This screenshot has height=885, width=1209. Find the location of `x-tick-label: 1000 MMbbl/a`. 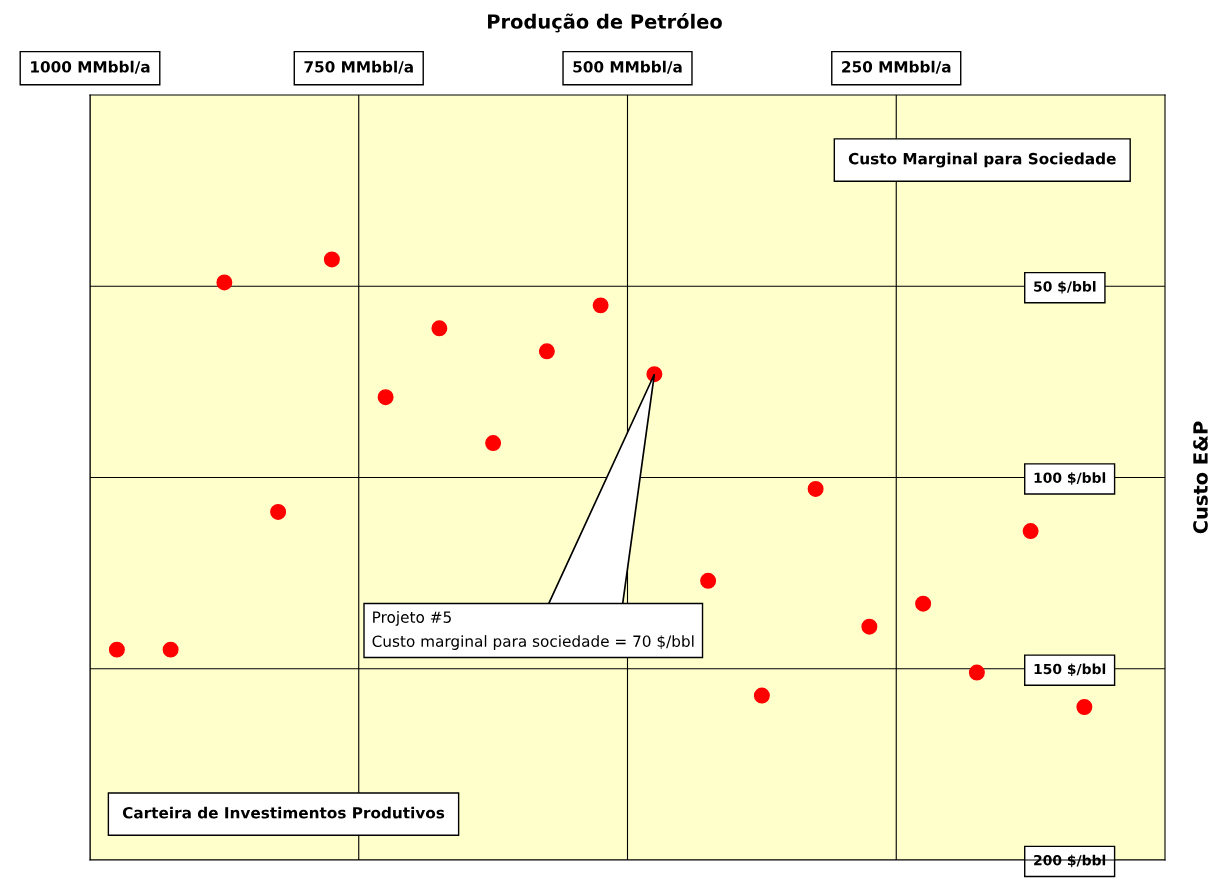

x-tick-label: 1000 MMbbl/a is located at coordinates (90, 67).